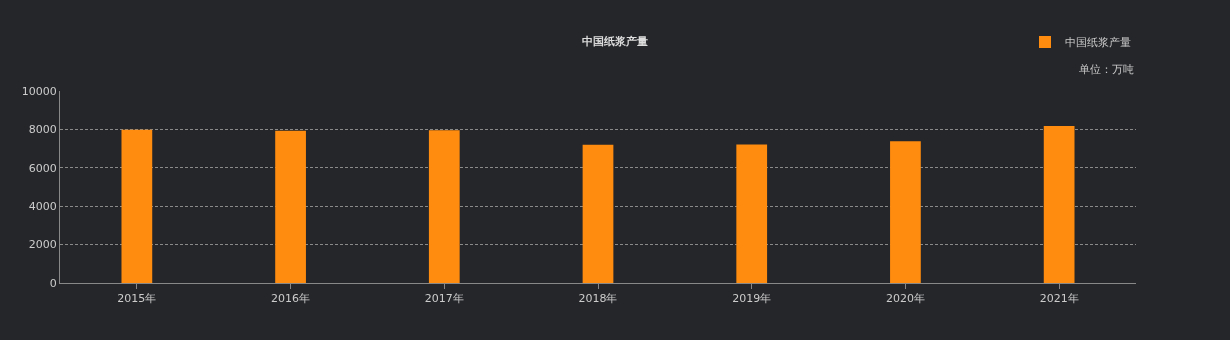 This screenshot has width=1230, height=340. Describe the element at coordinates (42, 168) in the screenshot. I see `y-tick-label: 6000` at that location.